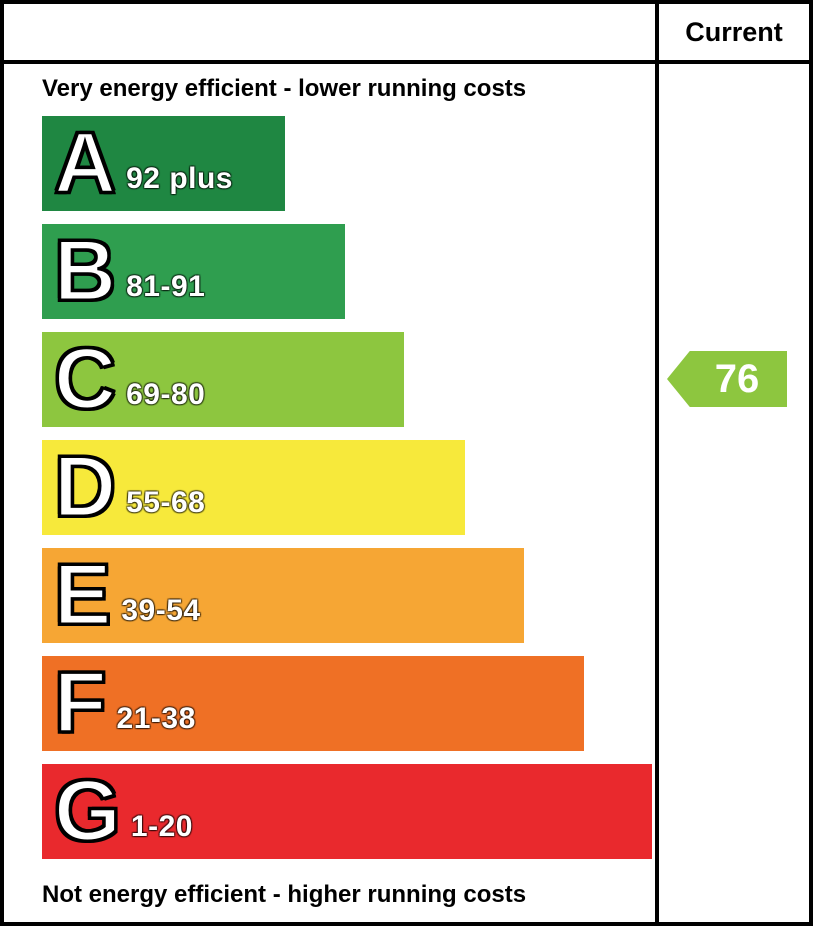  I want to click on band-d: D 55-68, so click(253, 487).